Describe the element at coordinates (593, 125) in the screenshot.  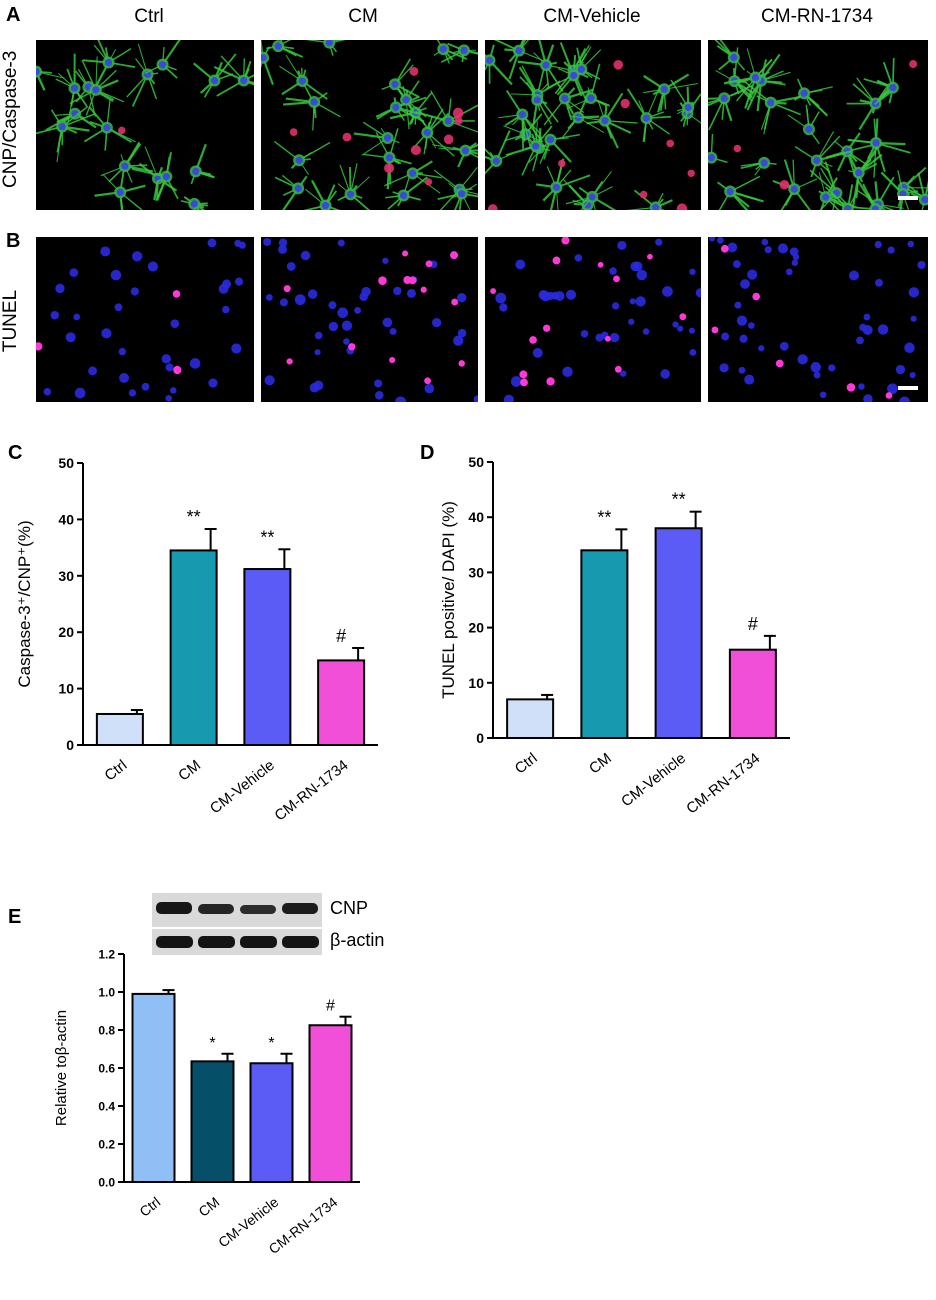
I see `micrograph-a-cm-vehicle` at that location.